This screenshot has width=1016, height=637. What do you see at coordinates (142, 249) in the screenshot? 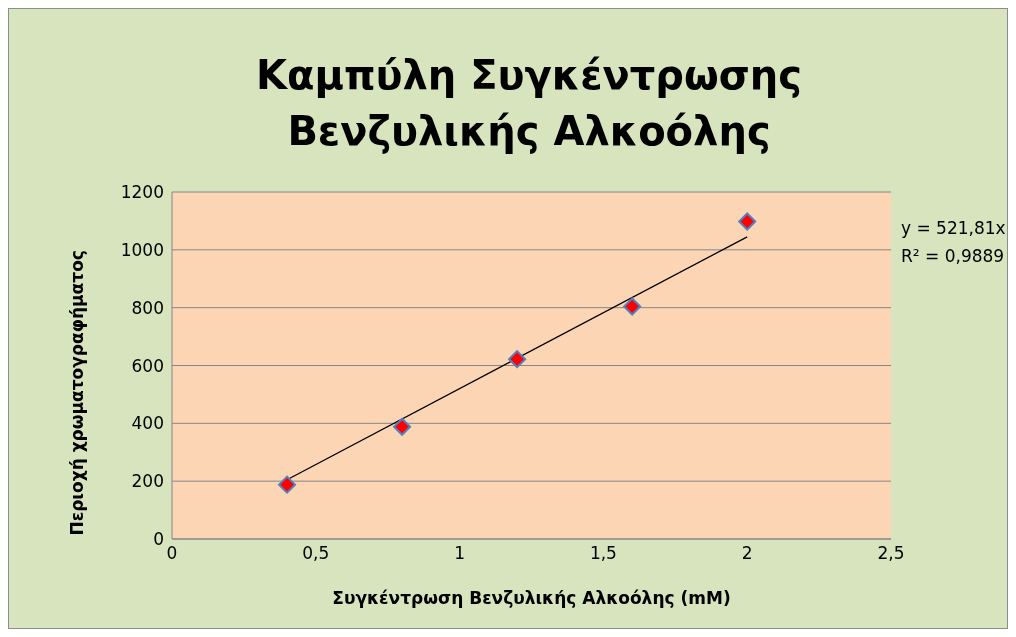
I see `y-tick-label: 1000` at bounding box center [142, 249].